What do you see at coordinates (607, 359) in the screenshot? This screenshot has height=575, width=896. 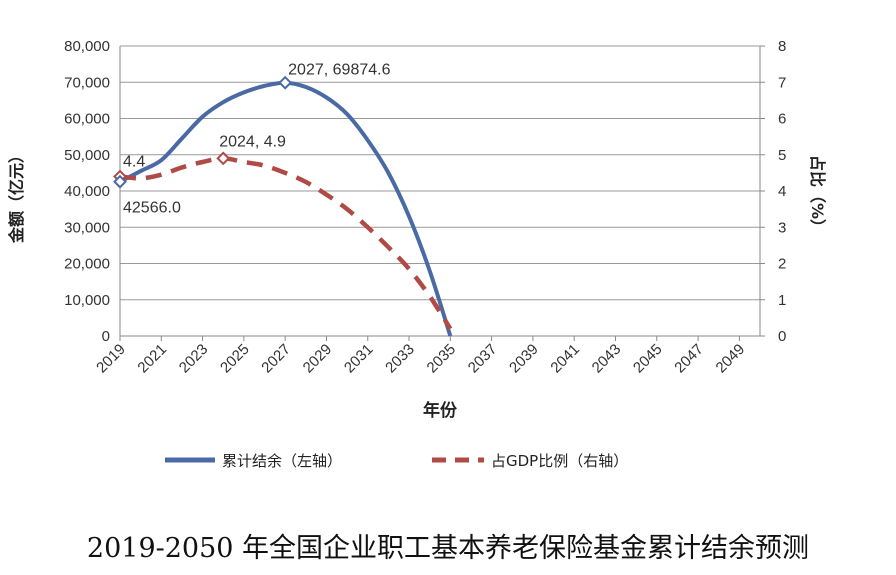 I see `x-tick-label: 2043` at bounding box center [607, 359].